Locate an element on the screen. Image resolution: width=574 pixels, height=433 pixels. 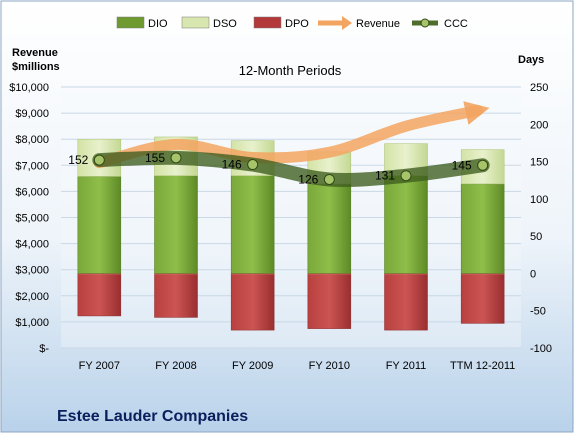
right-axis-title: Days is located at coordinates (531, 60).